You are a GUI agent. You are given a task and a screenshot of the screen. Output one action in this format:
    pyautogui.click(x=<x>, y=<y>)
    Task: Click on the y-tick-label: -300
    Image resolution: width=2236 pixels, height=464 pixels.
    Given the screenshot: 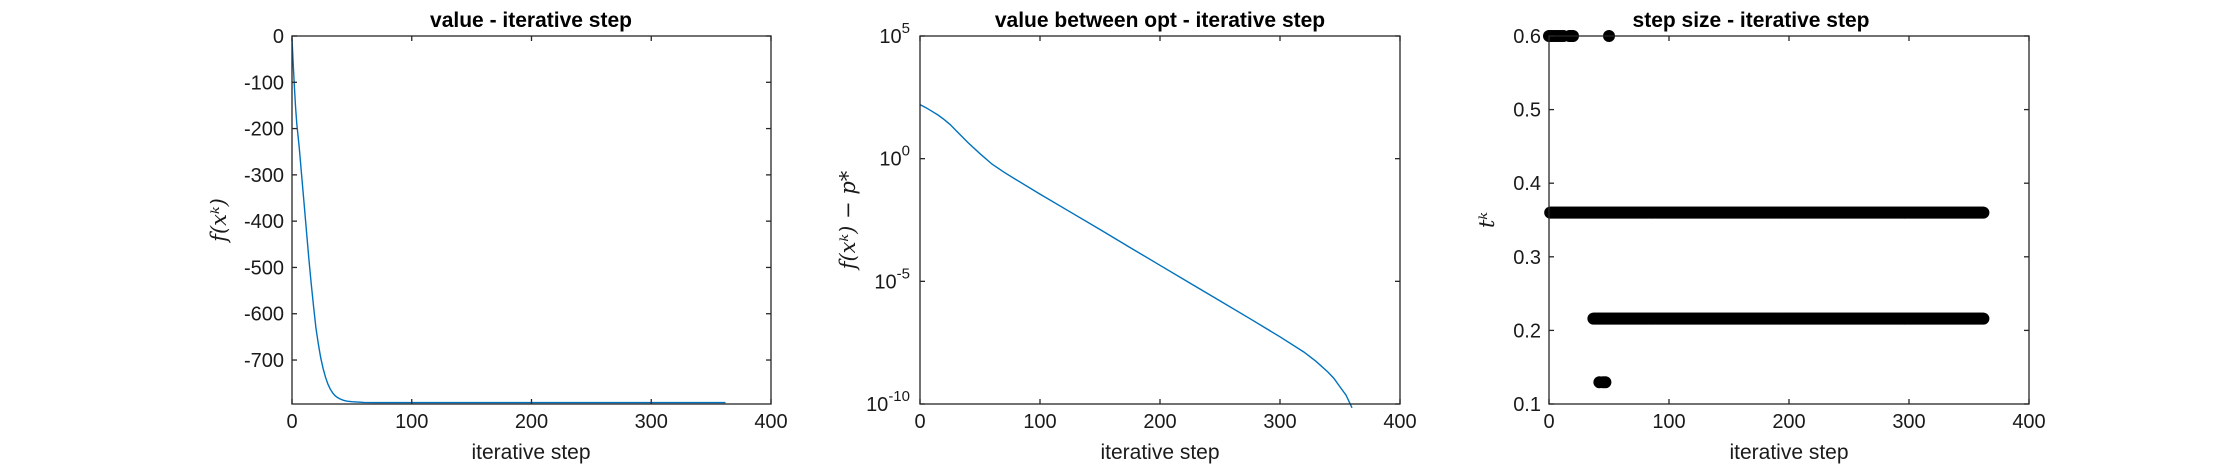 What is the action you would take?
    pyautogui.click(x=264, y=176)
    